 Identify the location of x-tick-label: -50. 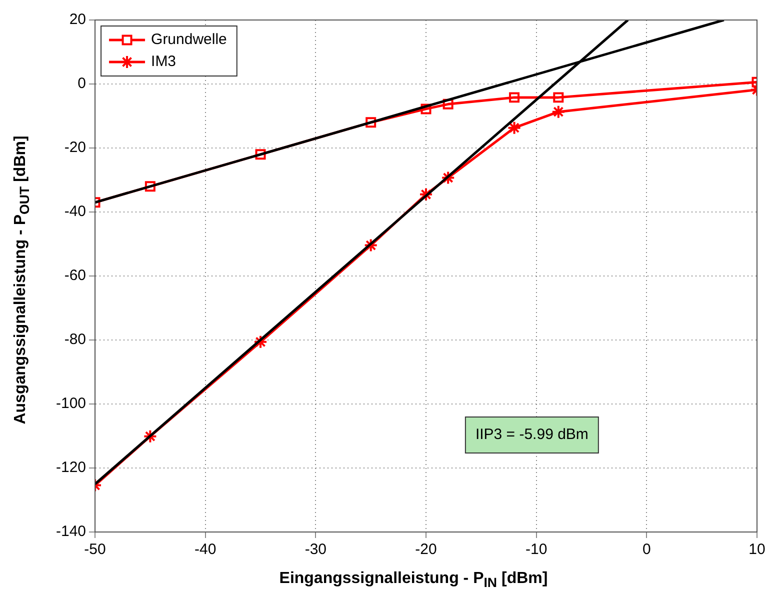
(95, 549).